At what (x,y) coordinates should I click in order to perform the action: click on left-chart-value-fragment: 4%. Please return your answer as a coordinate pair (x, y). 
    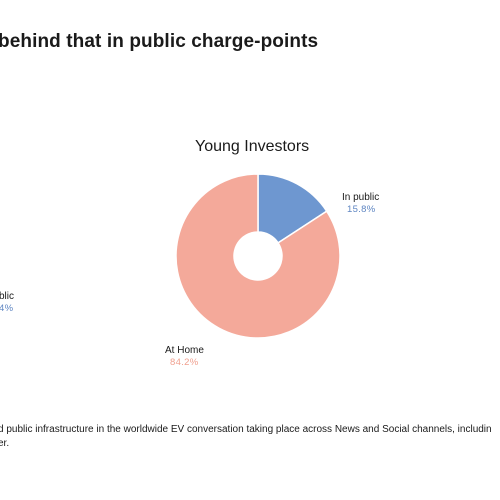
    Looking at the image, I should click on (7, 308).